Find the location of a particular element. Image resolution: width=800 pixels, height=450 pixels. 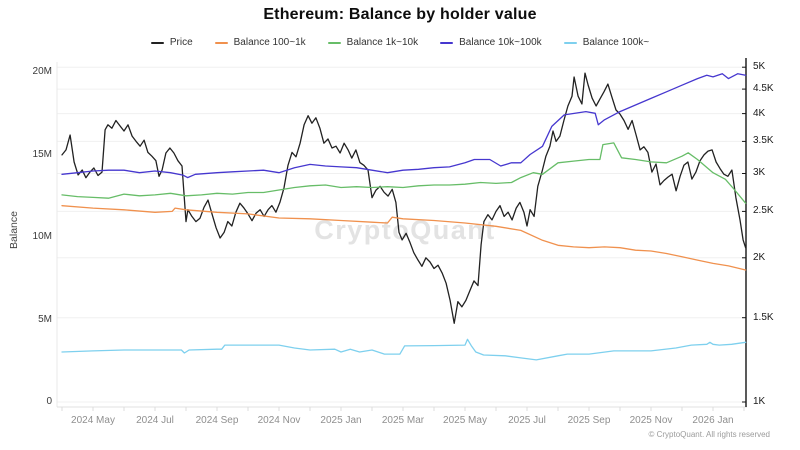

legend-label: Balance 1k~10k is located at coordinates (382, 42).